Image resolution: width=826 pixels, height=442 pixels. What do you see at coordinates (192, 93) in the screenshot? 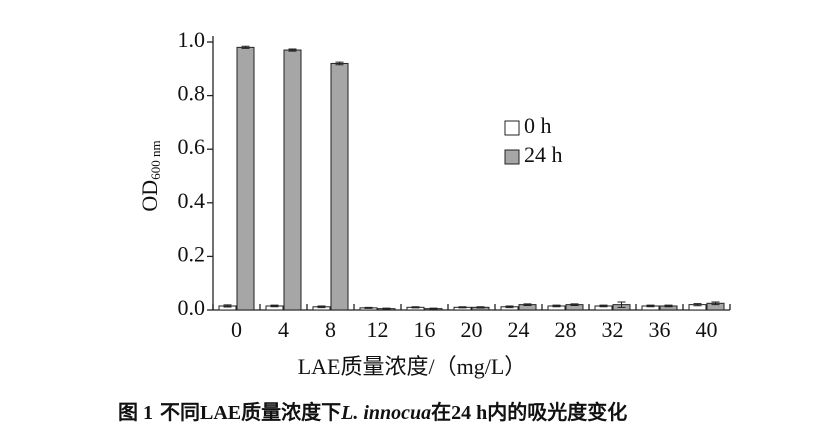
I see `y-tick-label: 0.8` at bounding box center [192, 93].